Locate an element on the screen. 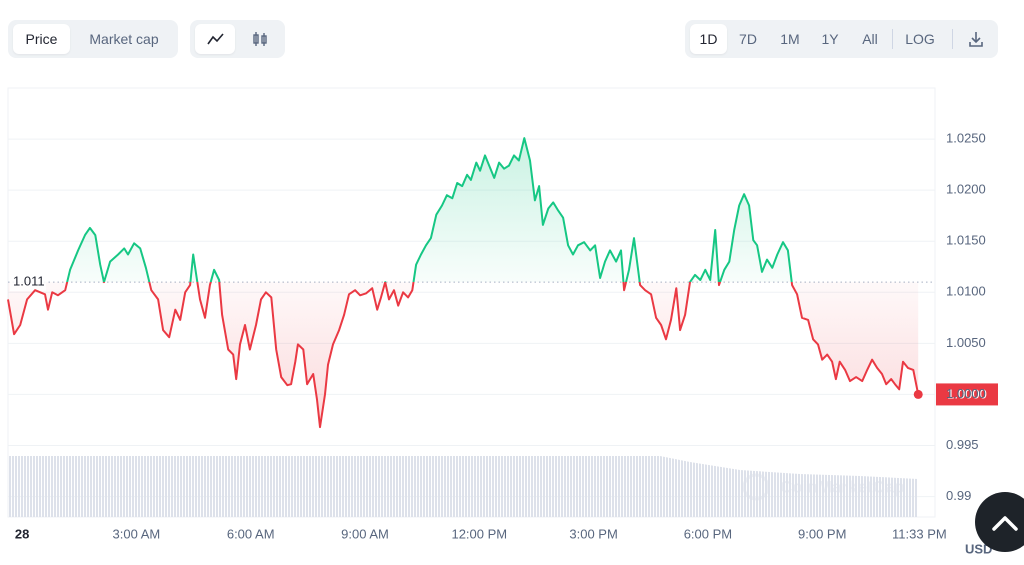  download-button is located at coordinates (976, 39).